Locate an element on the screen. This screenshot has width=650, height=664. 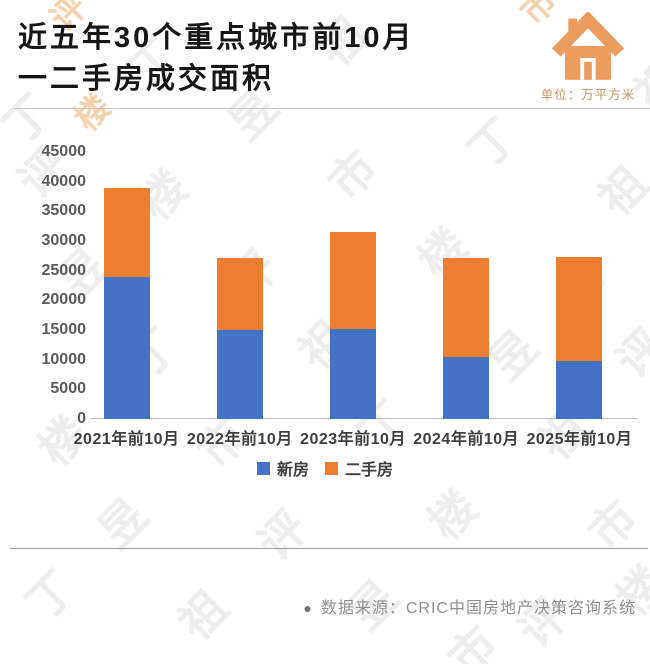
x-axis-category-label: 2022年前10月 is located at coordinates (239, 439).